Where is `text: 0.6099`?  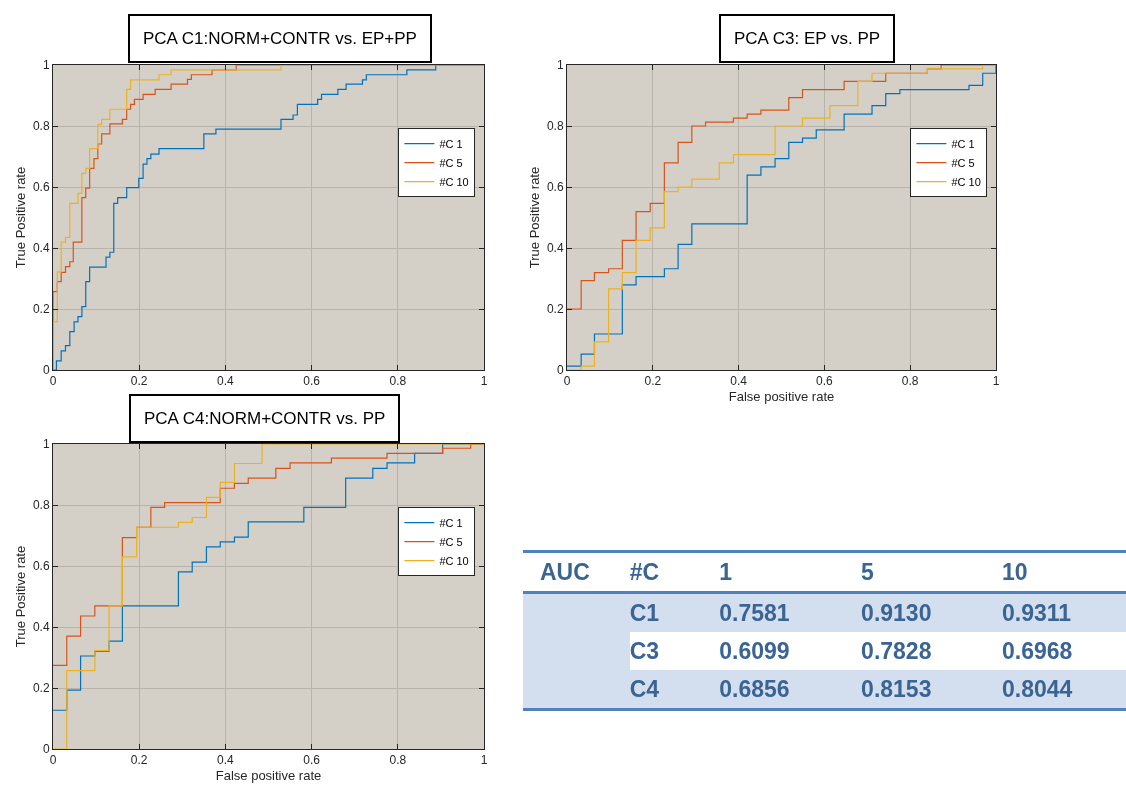
text: 0.6099 is located at coordinates (754, 650).